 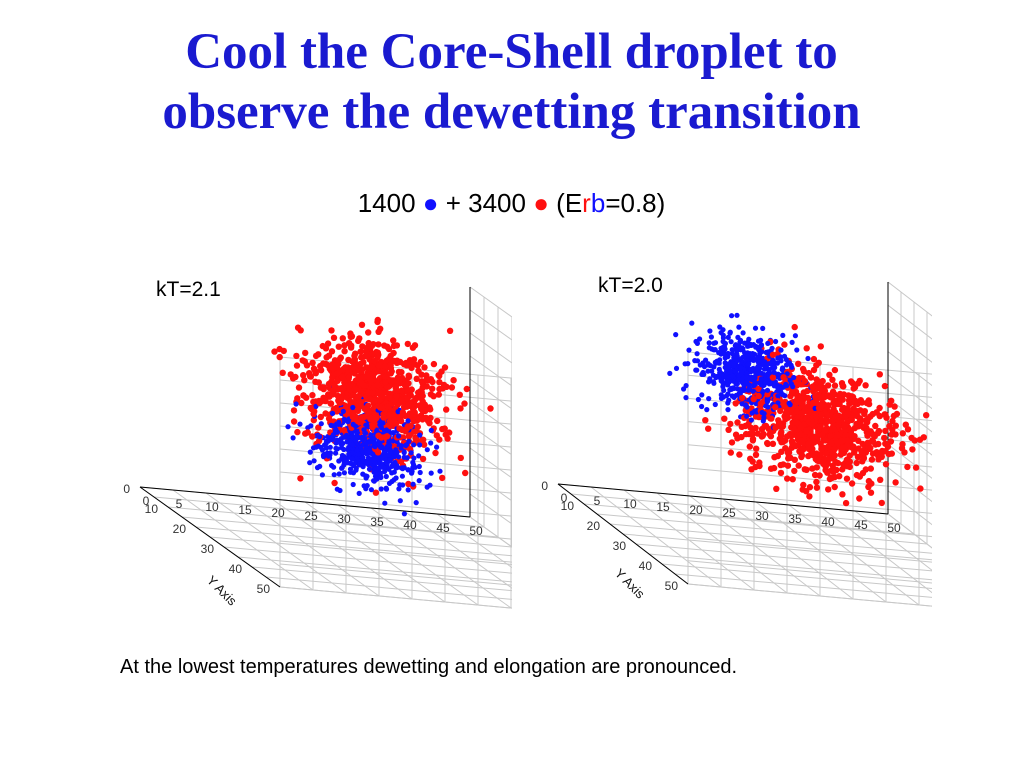 I want to click on x-tick-label: 20, so click(x=696, y=510).